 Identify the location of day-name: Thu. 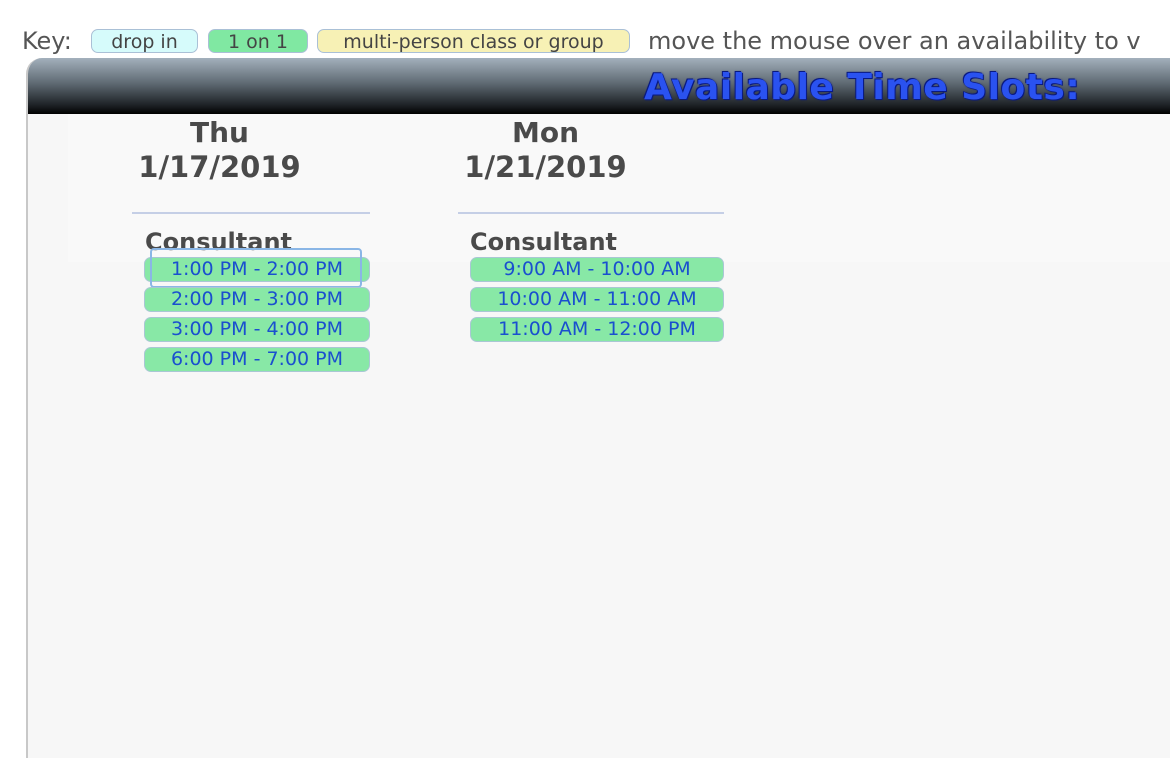
(219, 132).